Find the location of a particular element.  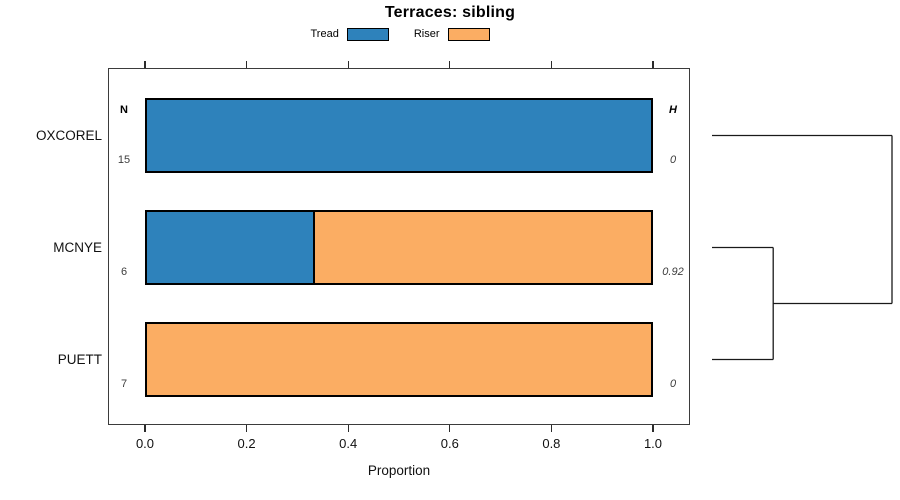

x-axis-label: Proportion is located at coordinates (399, 470).